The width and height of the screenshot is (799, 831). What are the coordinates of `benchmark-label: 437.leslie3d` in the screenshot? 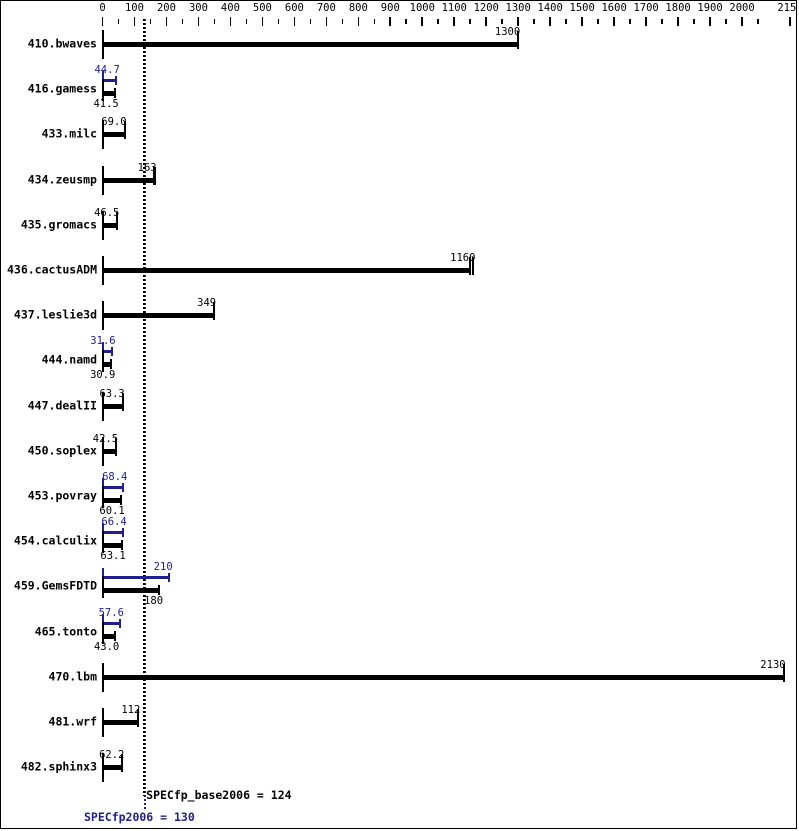 It's located at (55, 314).